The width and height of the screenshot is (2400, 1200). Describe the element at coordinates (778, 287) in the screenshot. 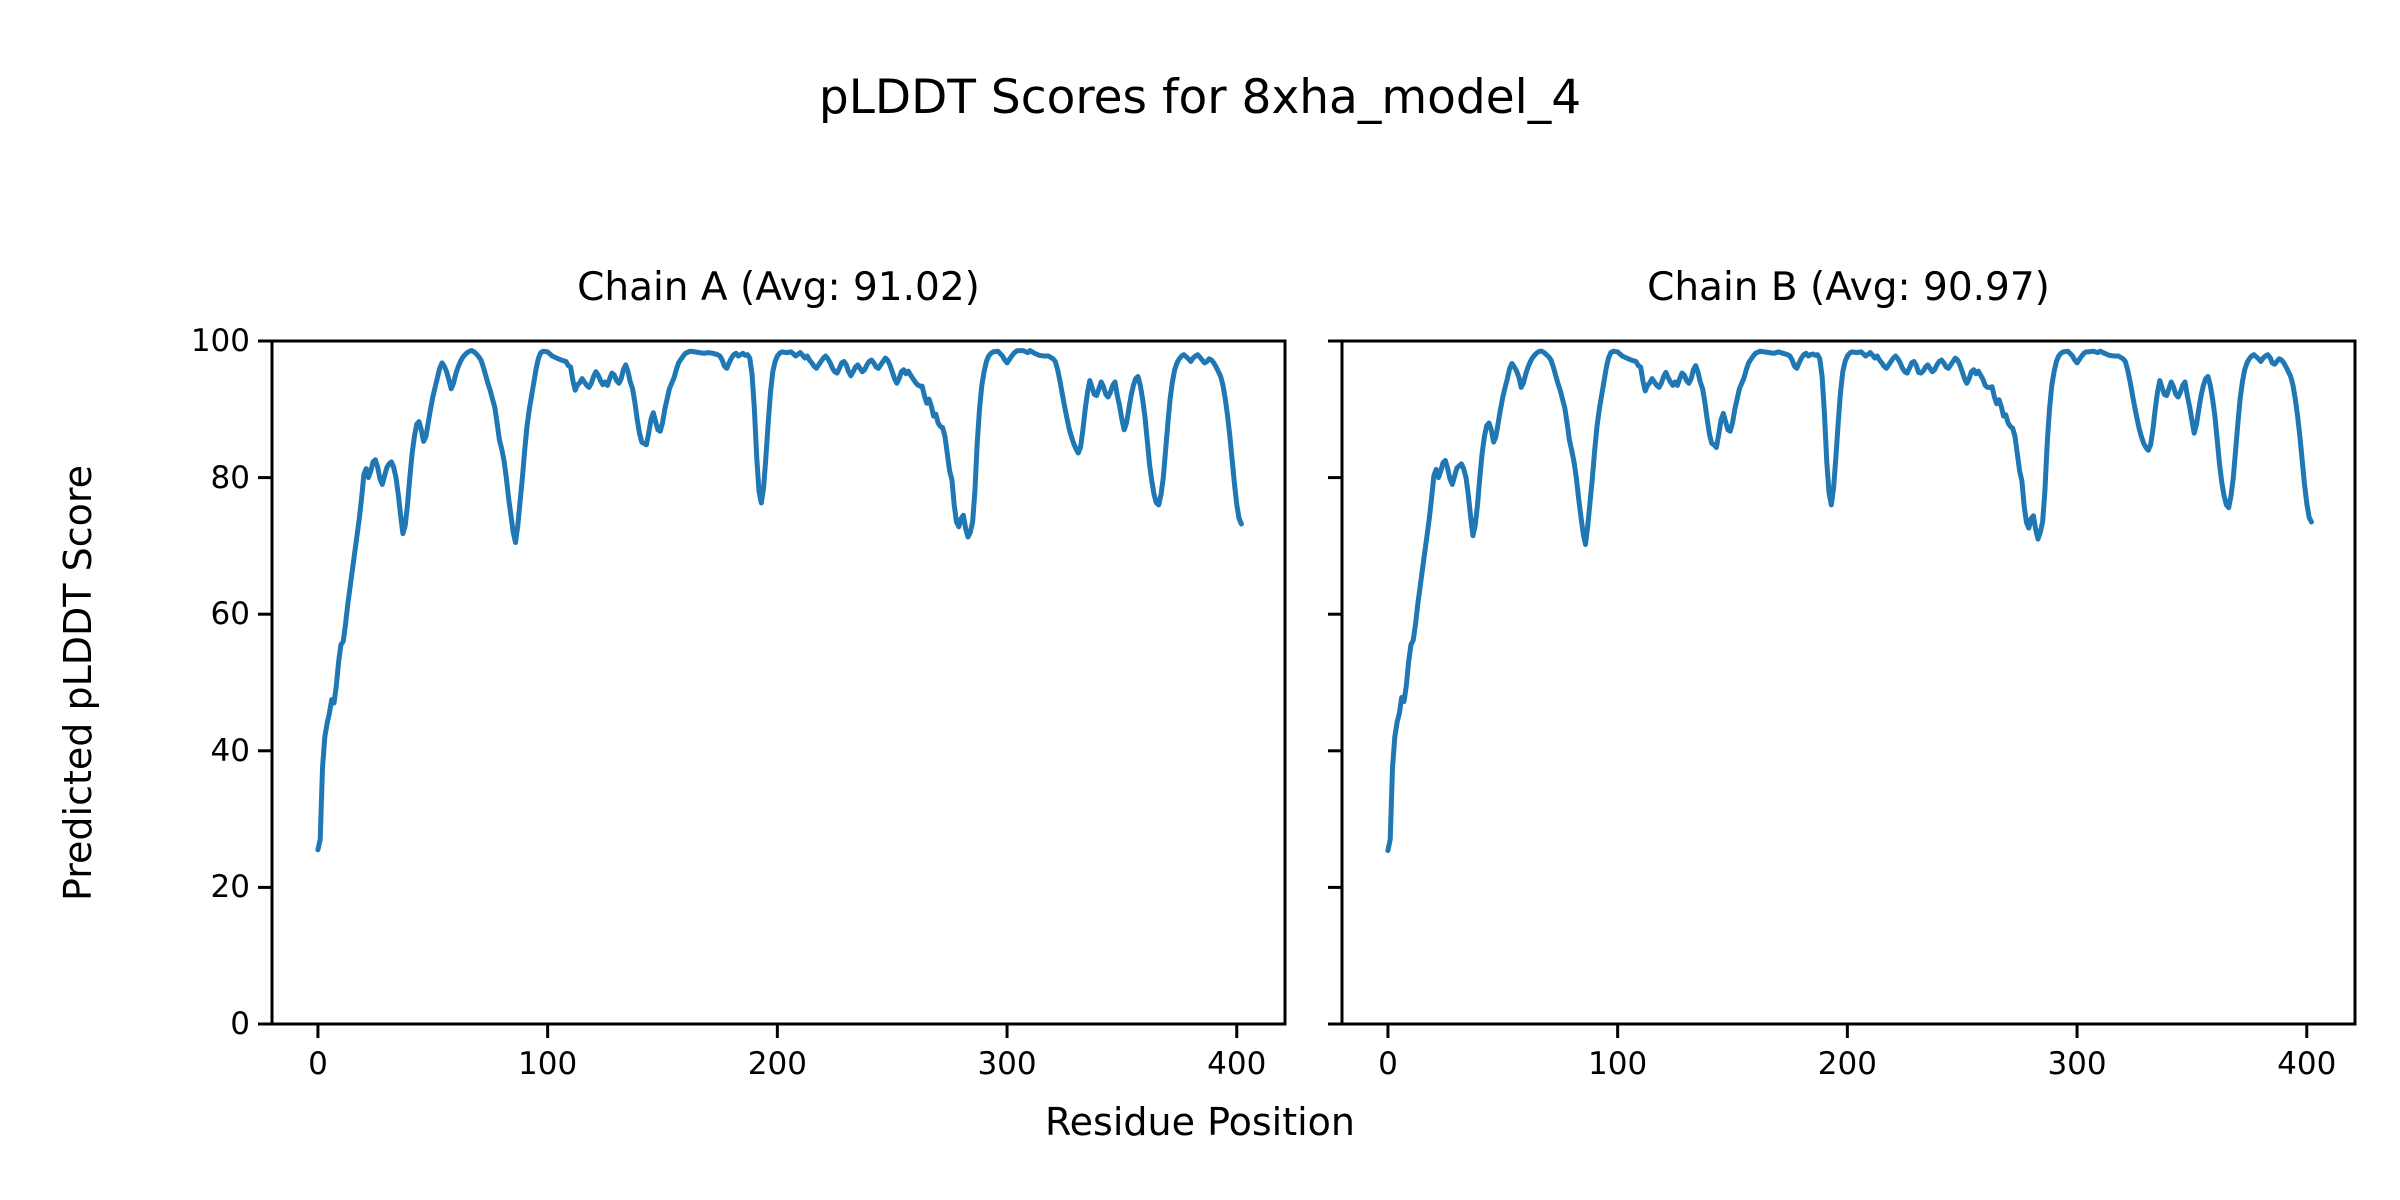

I see `subplot-title-chain-a: Chain A (Avg: 91.02)` at that location.